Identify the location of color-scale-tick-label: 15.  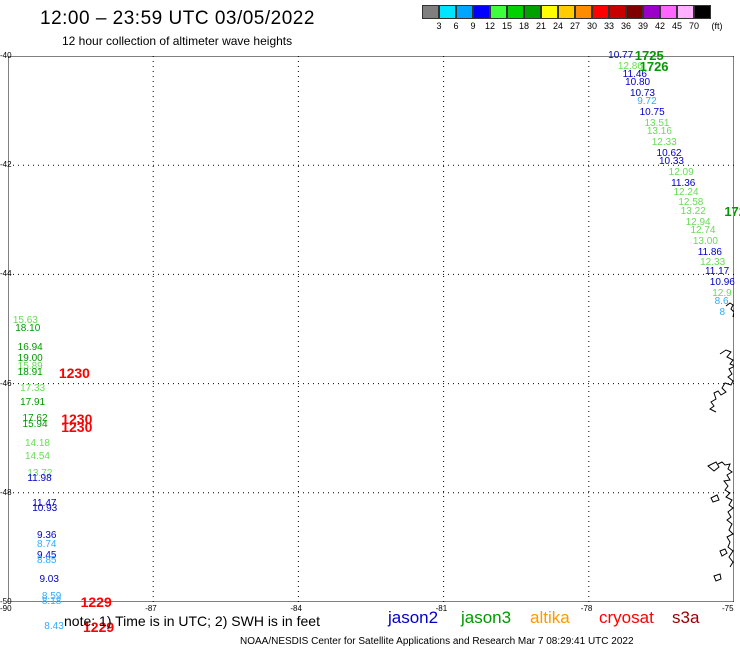
(506, 26).